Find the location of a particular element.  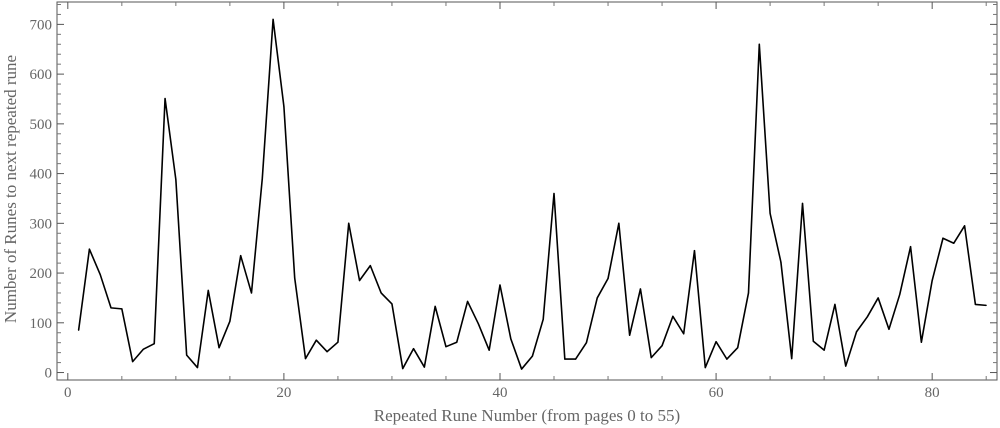

y-tick-label: 700 is located at coordinates (41, 25).